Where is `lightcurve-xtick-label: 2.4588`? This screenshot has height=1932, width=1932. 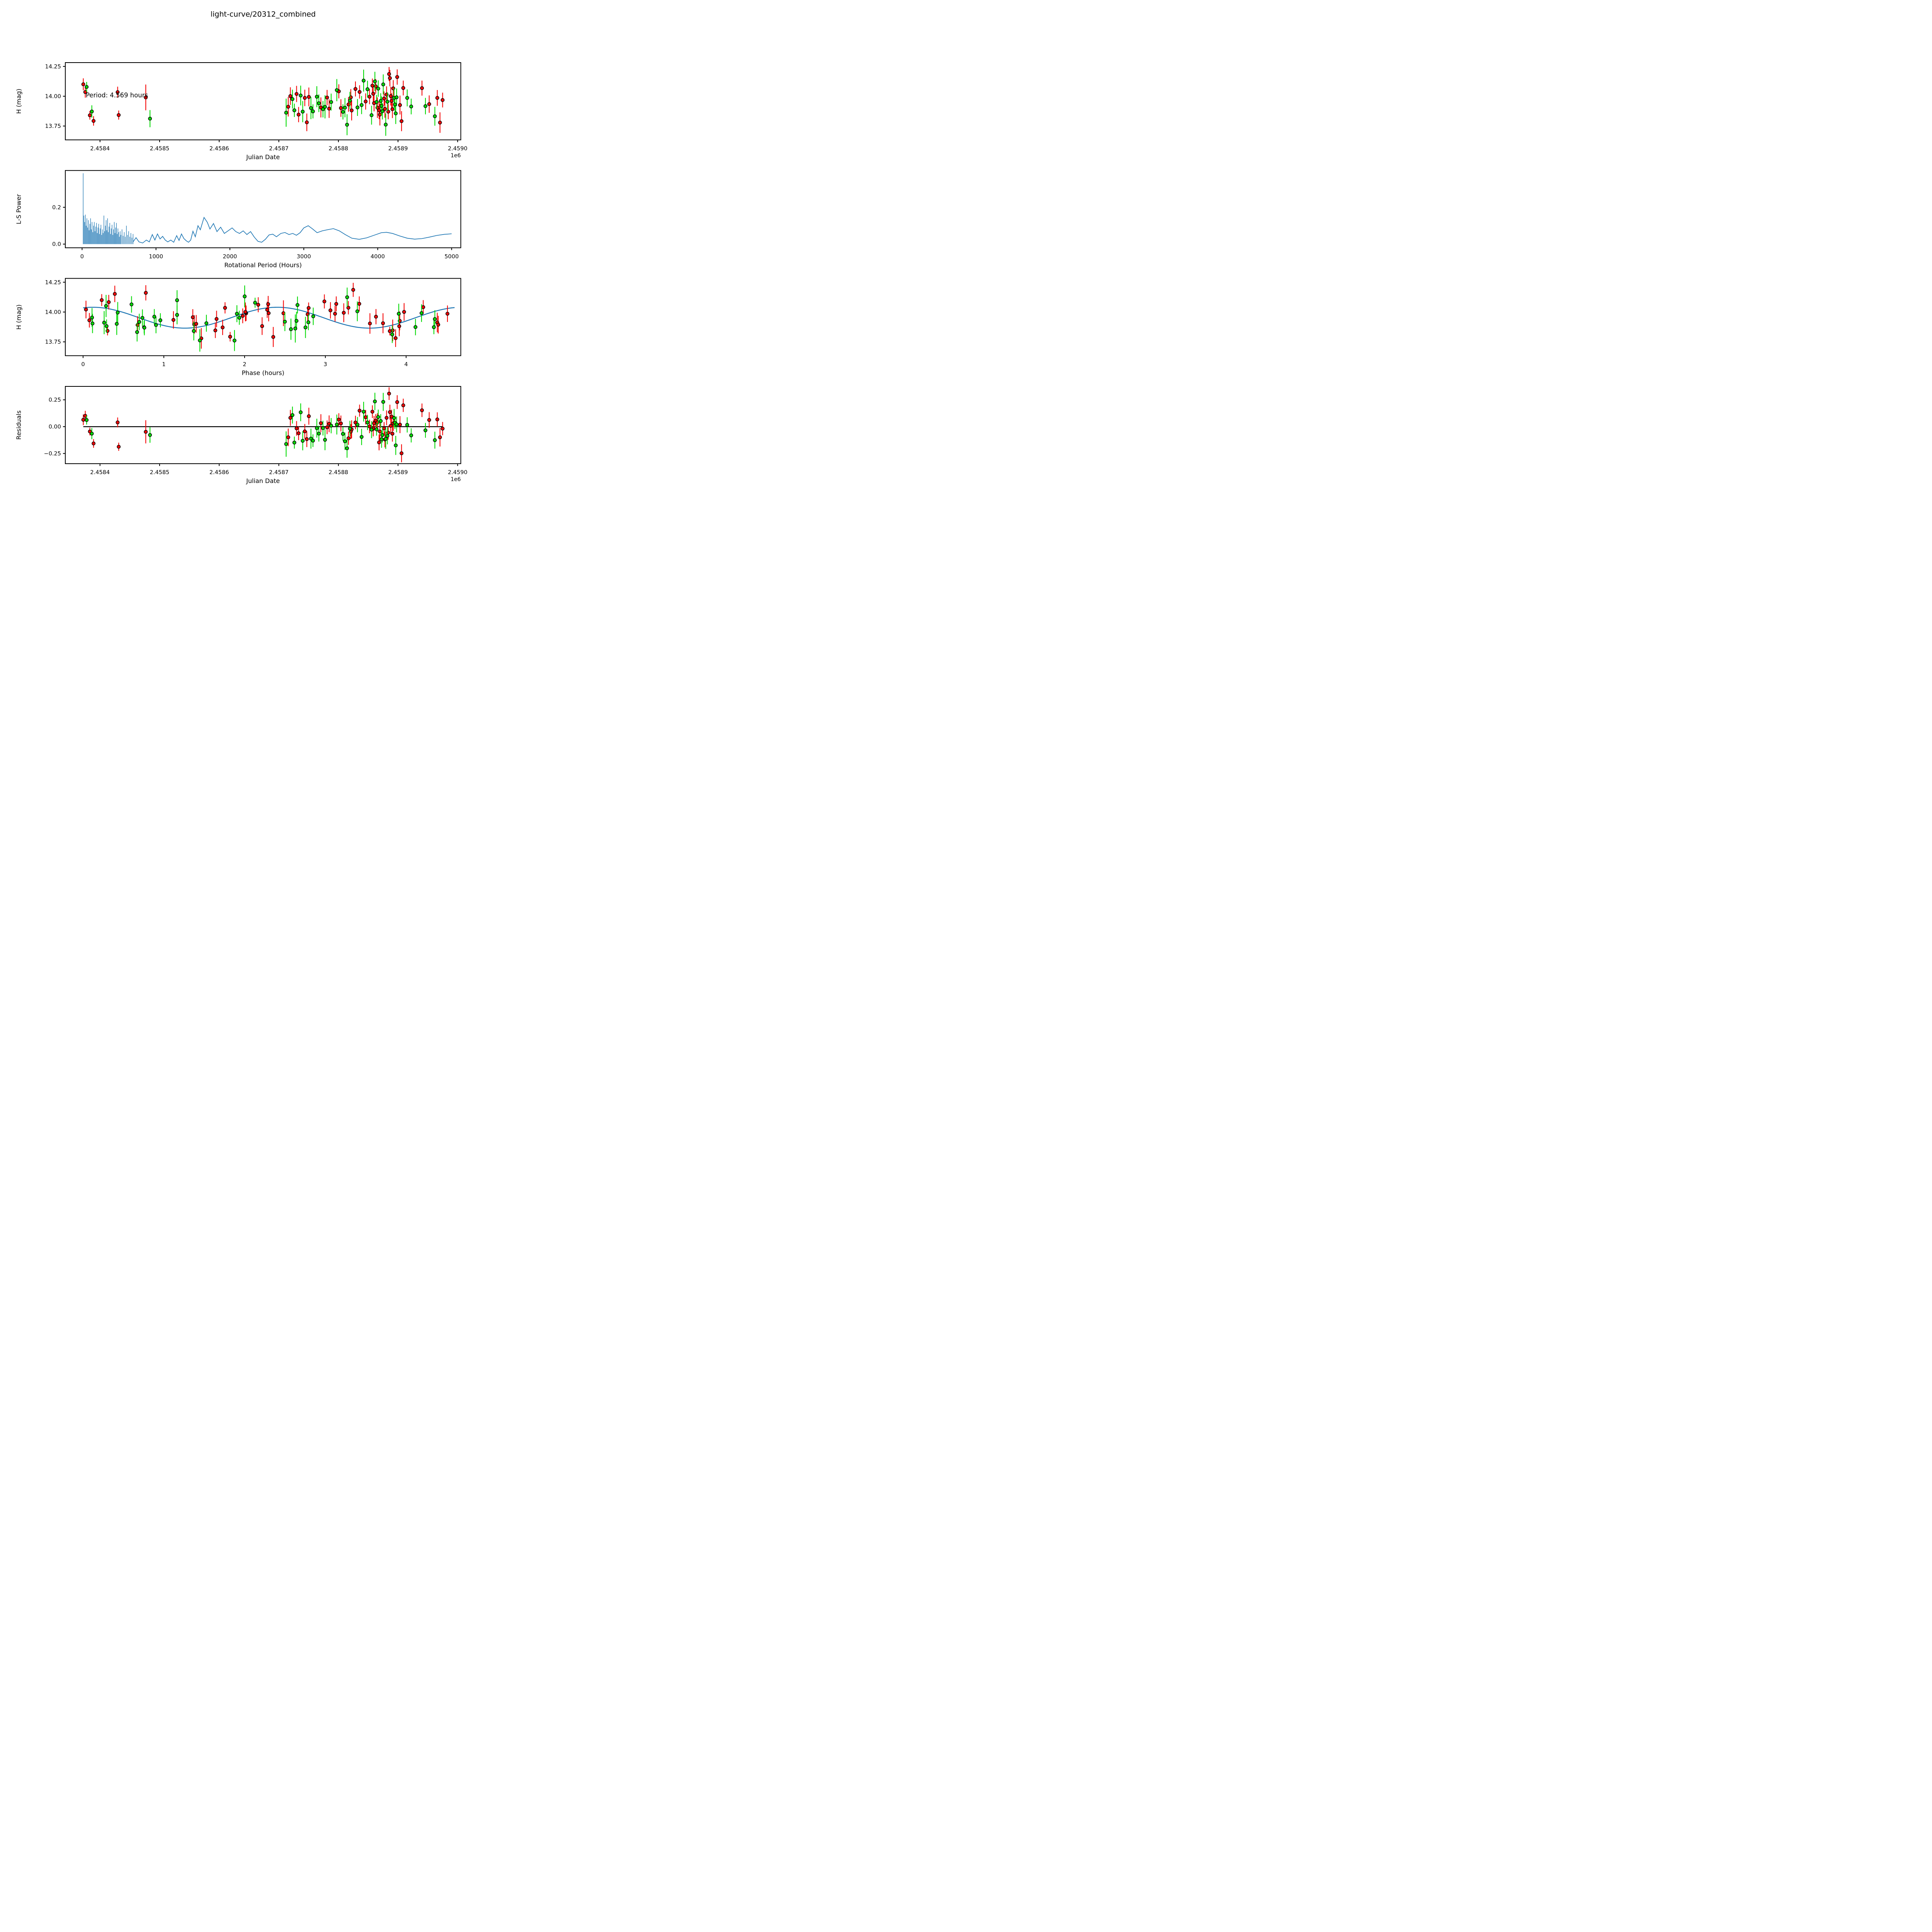 lightcurve-xtick-label: 2.4588 is located at coordinates (338, 149).